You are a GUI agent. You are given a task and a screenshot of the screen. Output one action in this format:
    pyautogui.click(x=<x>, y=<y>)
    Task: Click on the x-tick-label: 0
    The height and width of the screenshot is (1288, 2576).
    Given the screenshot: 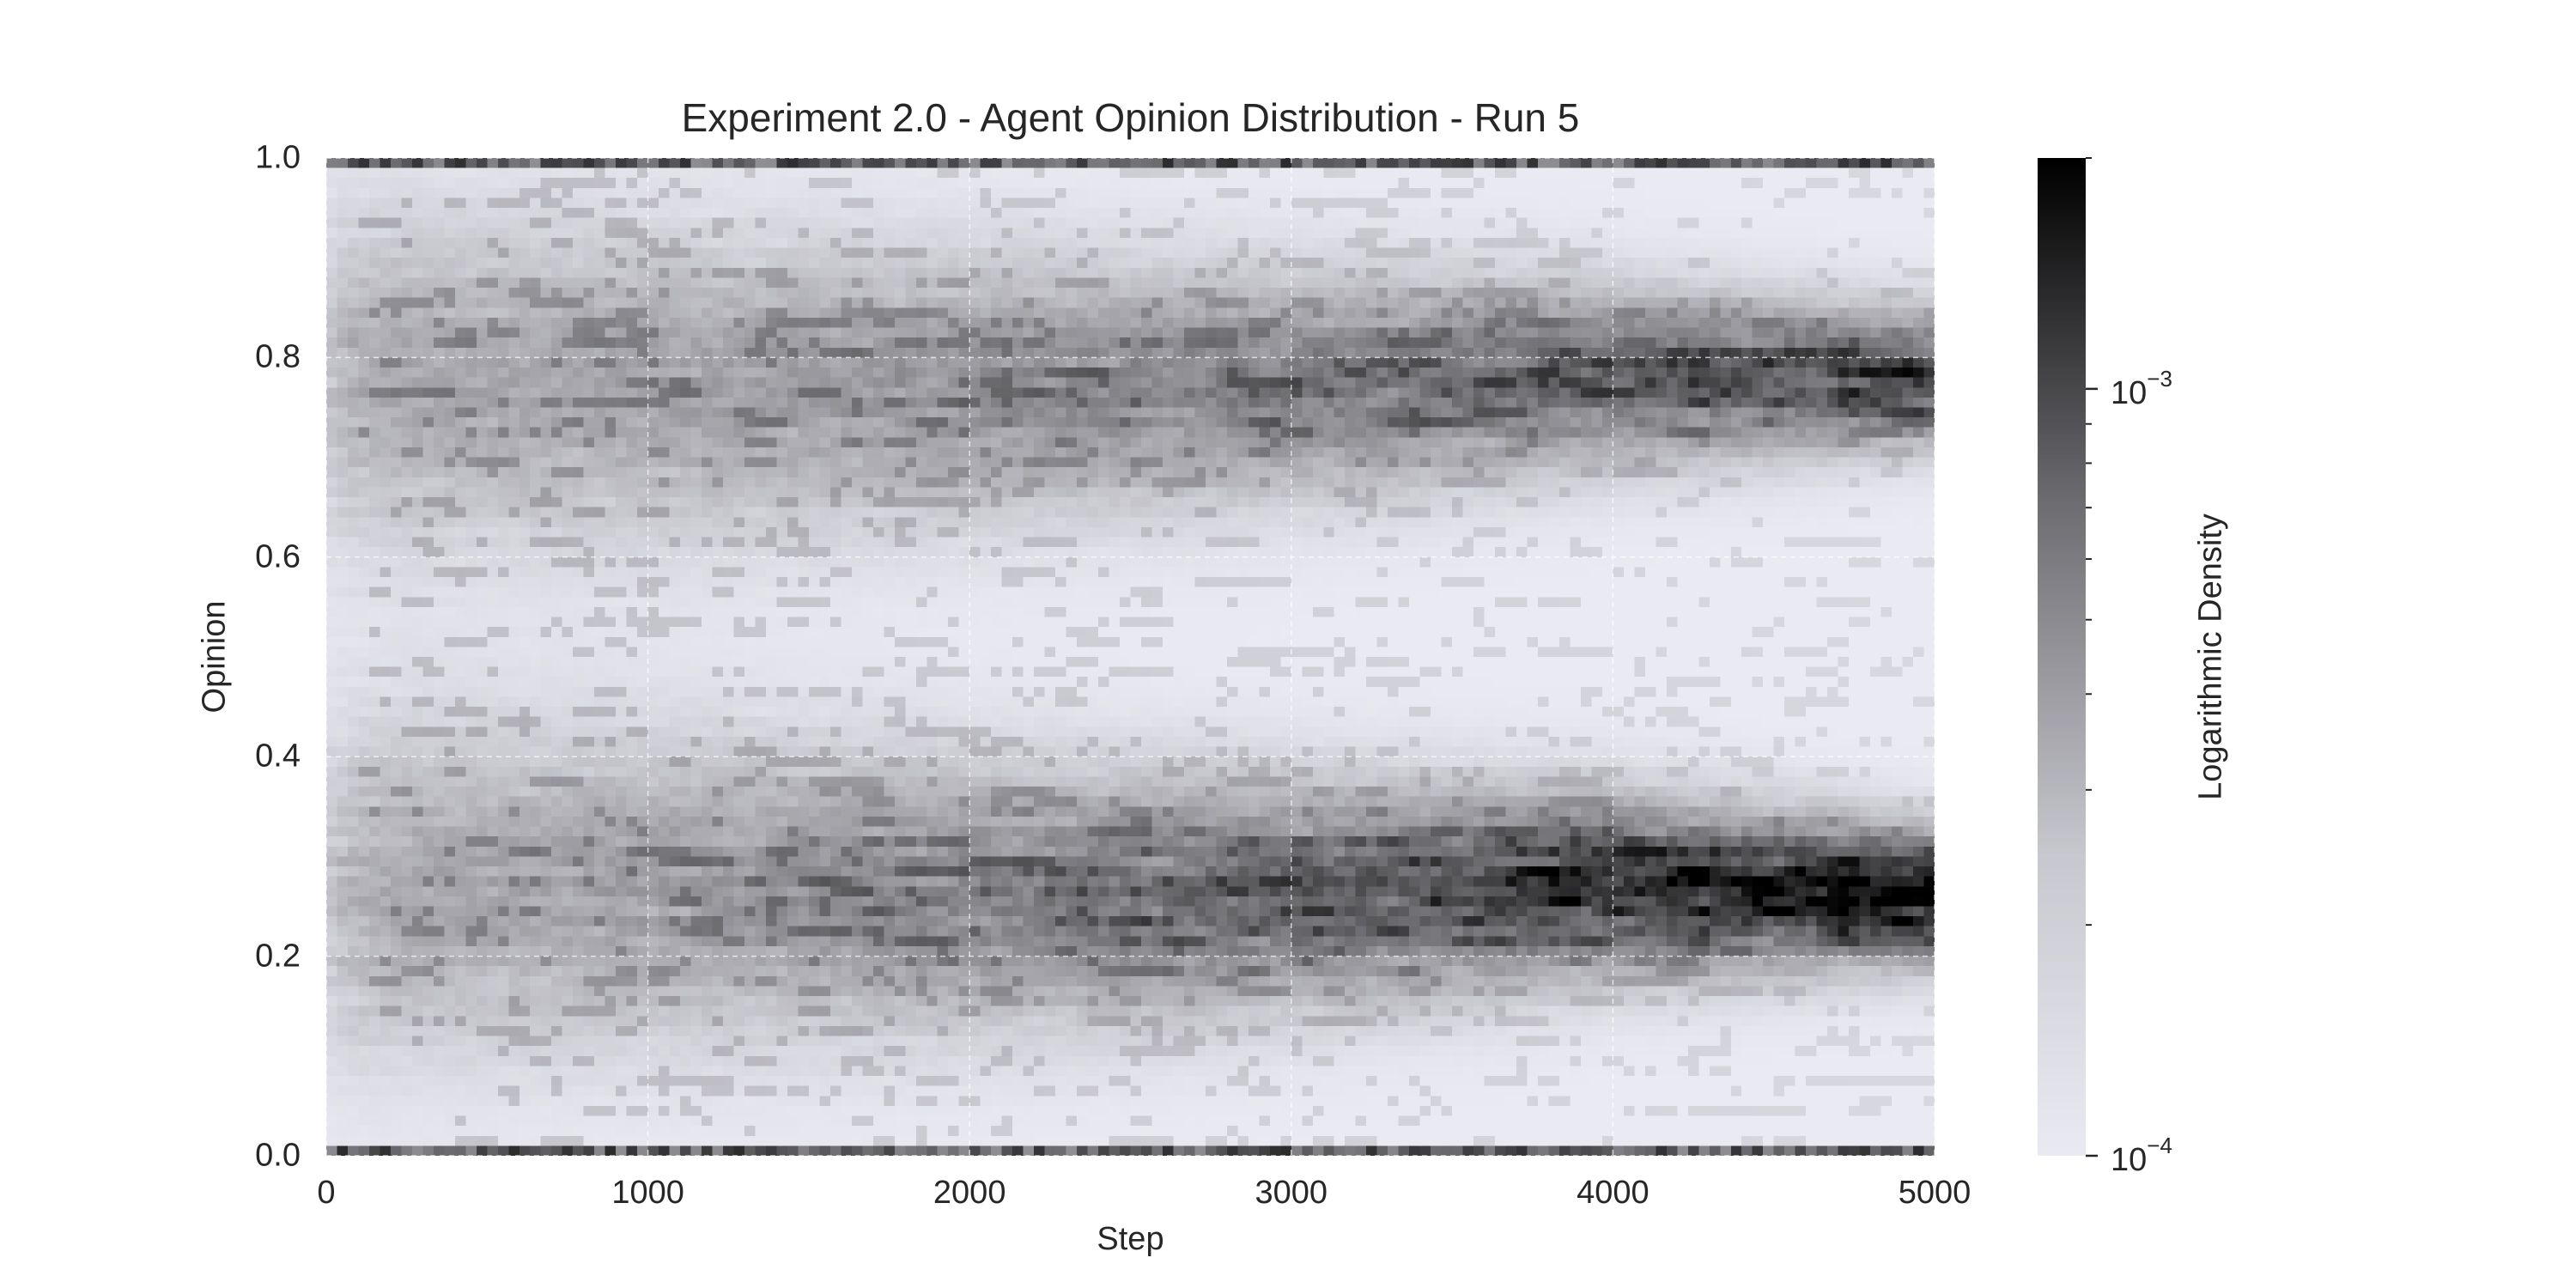 What is the action you would take?
    pyautogui.click(x=326, y=1193)
    